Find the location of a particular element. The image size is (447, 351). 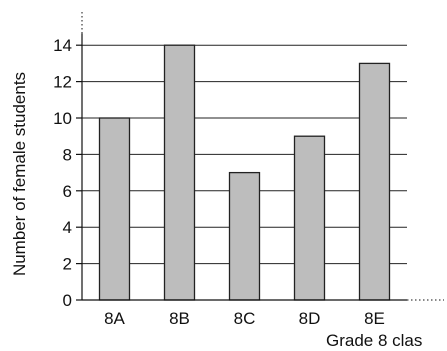

x-tick-label-8B: 8B is located at coordinates (179, 318).